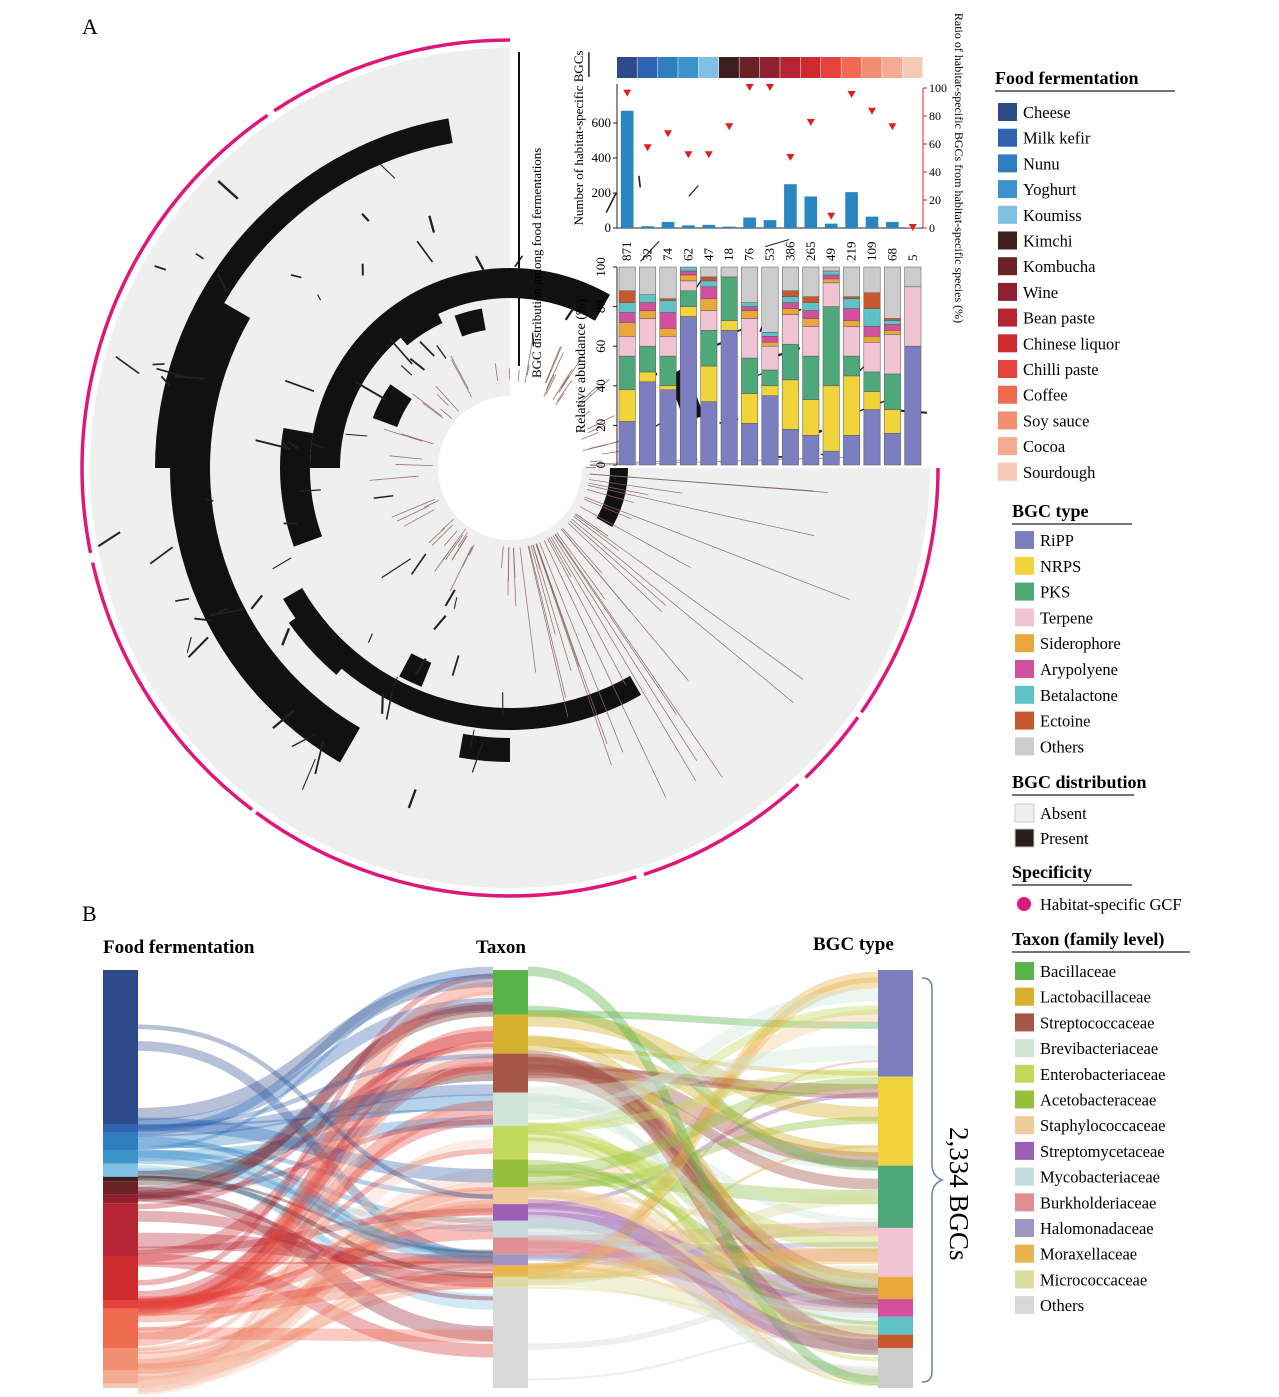  What do you see at coordinates (1079, 782) in the screenshot?
I see `legend-title-distribution: BGC distribution` at bounding box center [1079, 782].